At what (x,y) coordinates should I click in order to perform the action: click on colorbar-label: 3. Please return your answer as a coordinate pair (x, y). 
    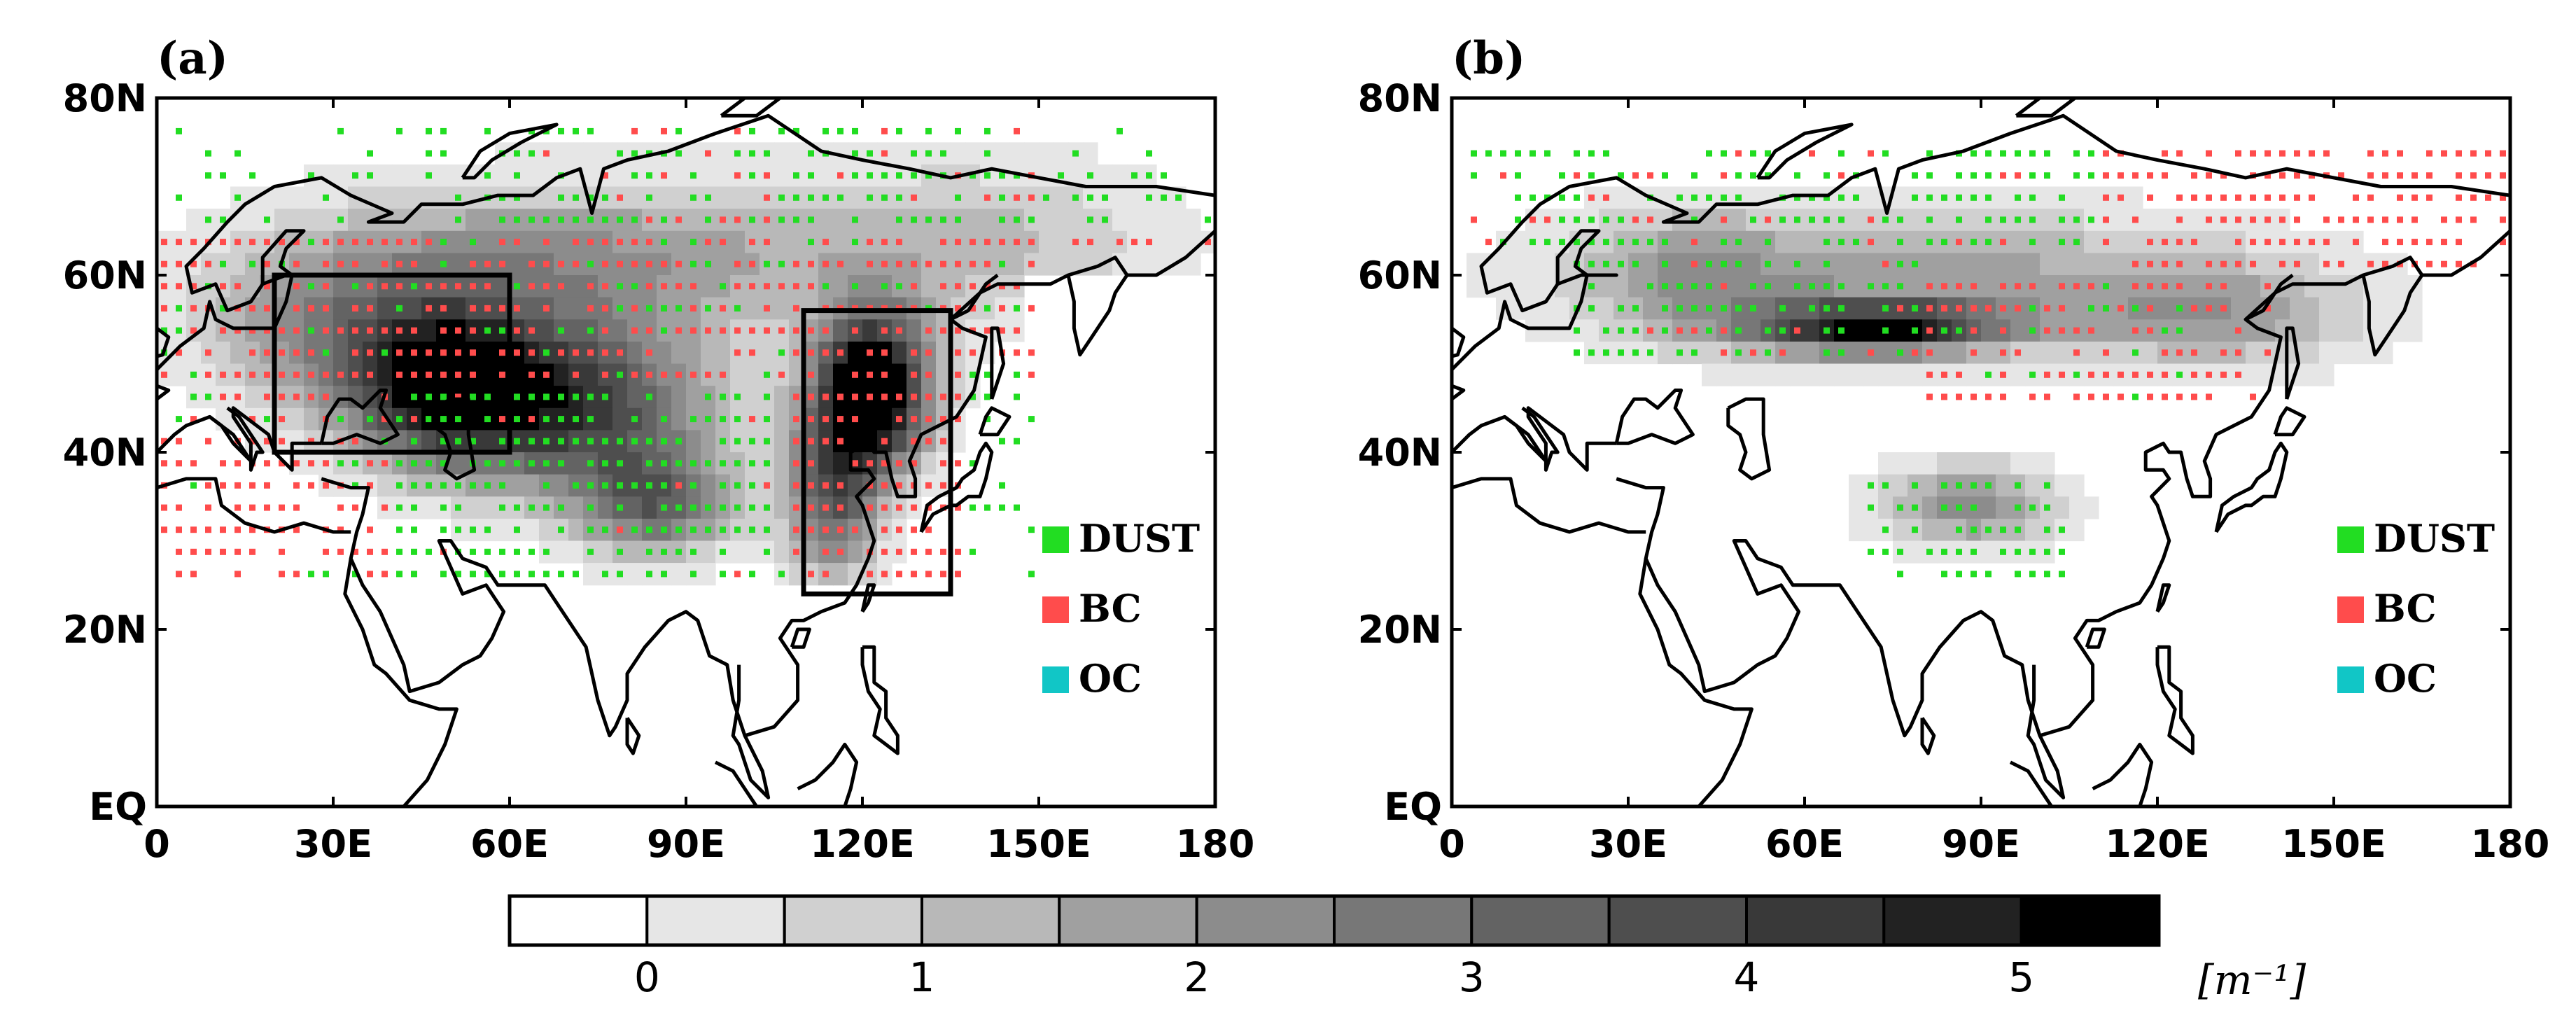
    Looking at the image, I should click on (1472, 977).